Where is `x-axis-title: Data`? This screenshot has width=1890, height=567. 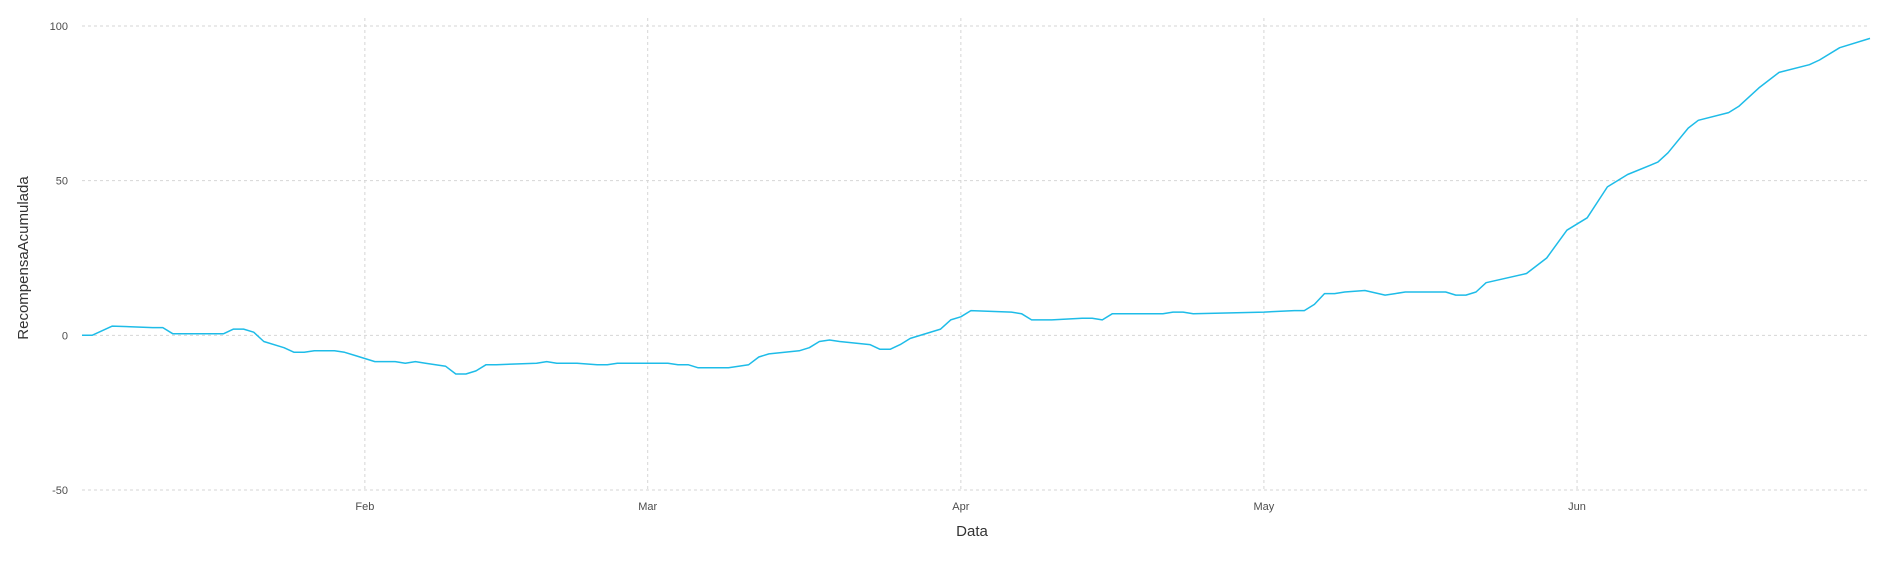
x-axis-title: Data is located at coordinates (972, 531).